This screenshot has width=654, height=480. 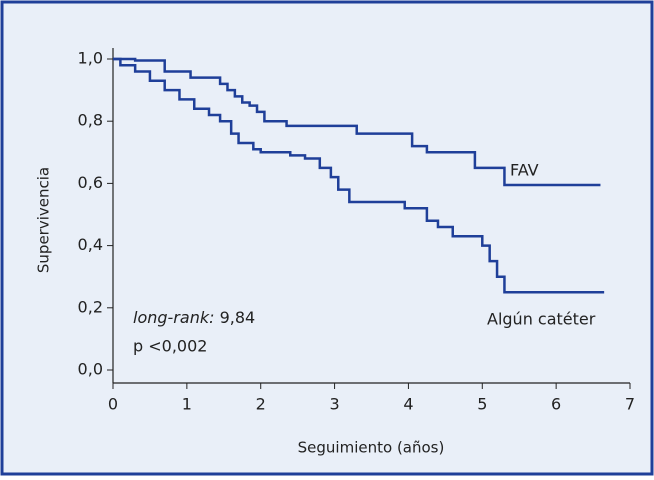 I want to click on p-value: p <0,002, so click(x=170, y=346).